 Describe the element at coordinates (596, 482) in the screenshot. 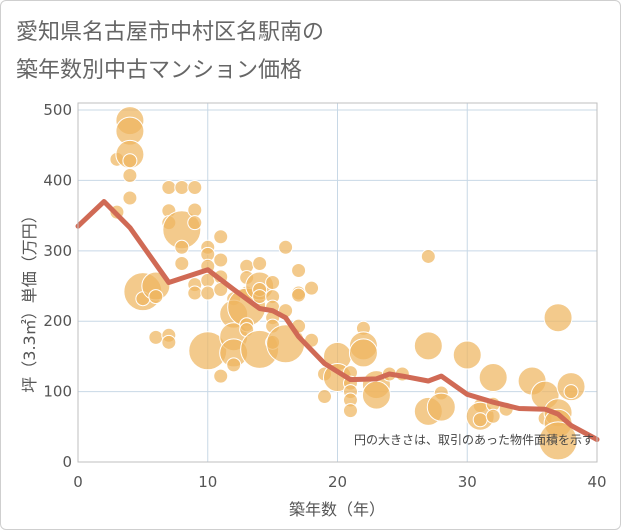

I see `x-tick-label: 40` at that location.